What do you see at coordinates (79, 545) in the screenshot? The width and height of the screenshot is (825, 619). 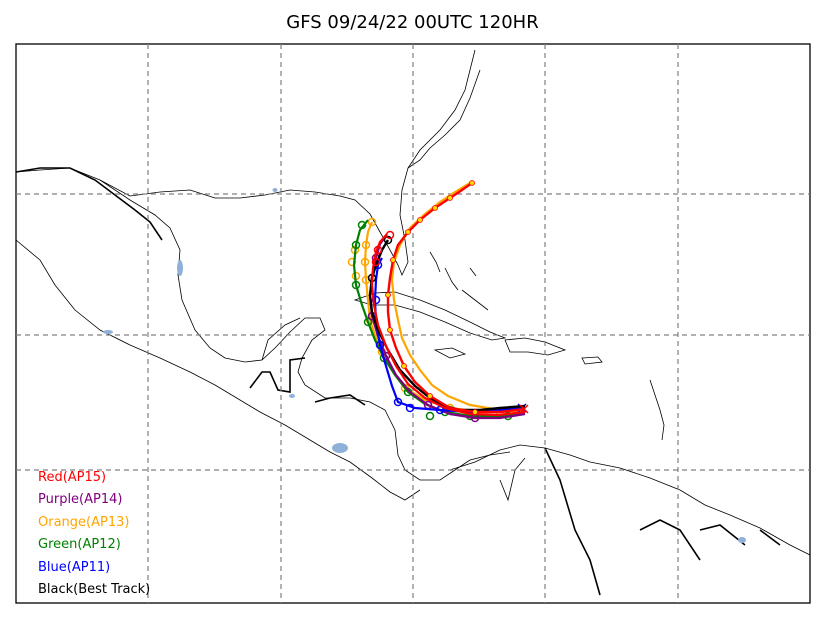 I see `legend-item-green: Green(AP12)` at bounding box center [79, 545].